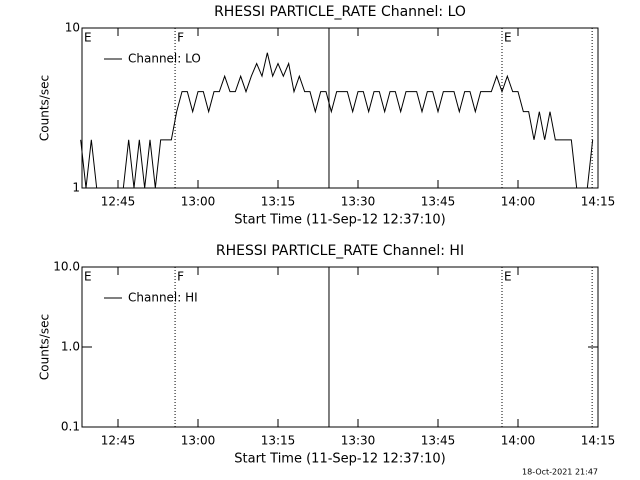 The width and height of the screenshot is (640, 480). What do you see at coordinates (66, 267) in the screenshot?
I see `y-tick-label: 10.0` at bounding box center [66, 267].